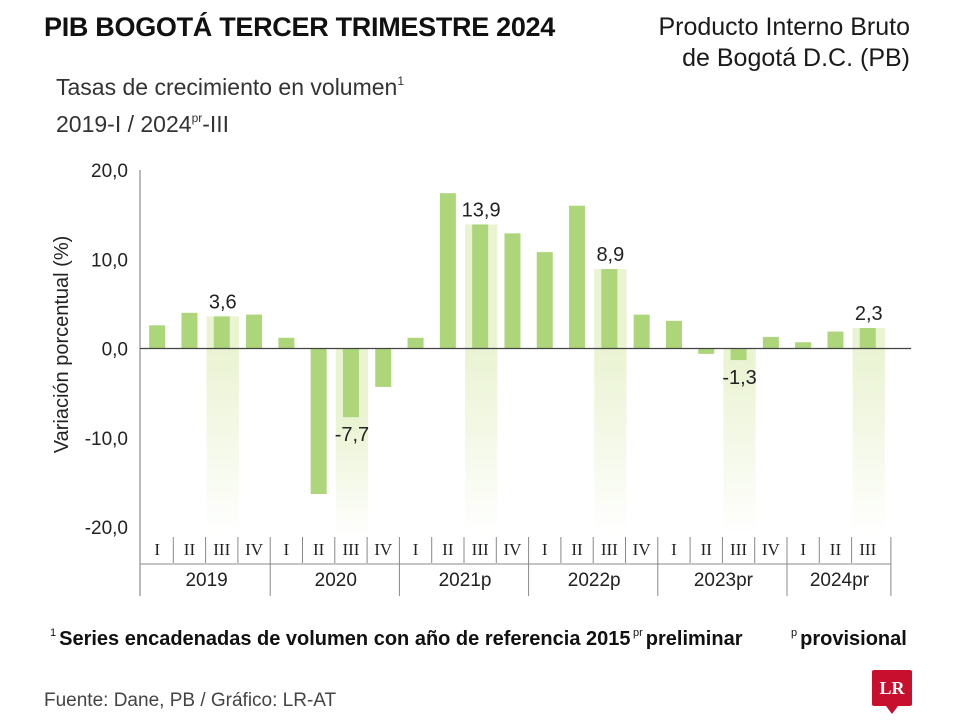  I want to click on bar-2023pr-IV, so click(770, 342).